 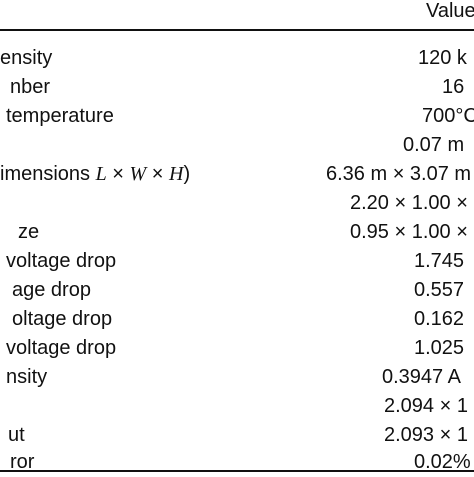 I want to click on parameter-cell: nsity, so click(x=27, y=377).